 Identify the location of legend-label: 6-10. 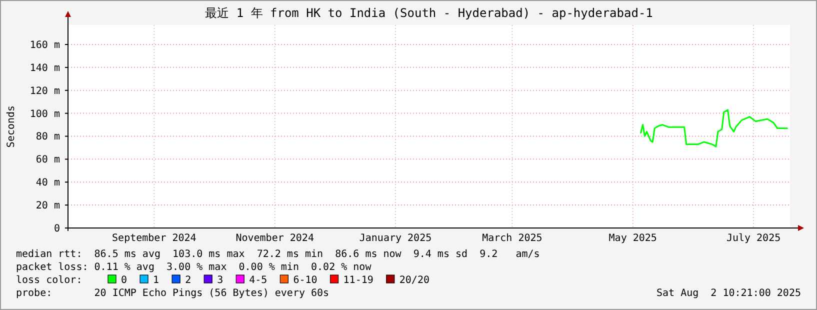
(305, 280).